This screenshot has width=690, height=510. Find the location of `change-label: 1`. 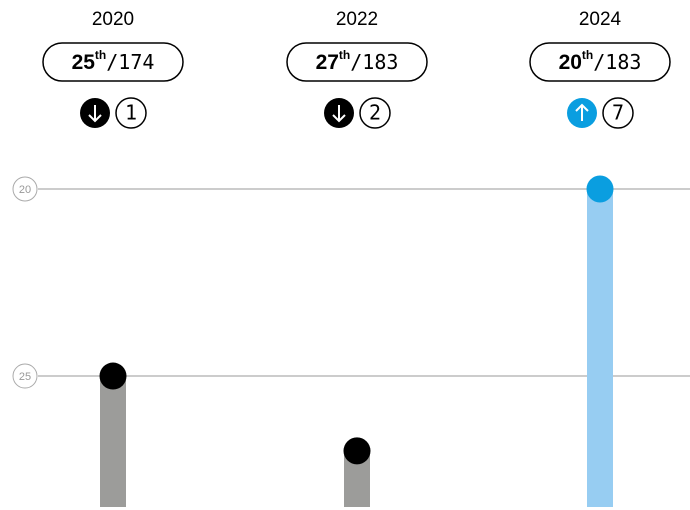

change-label: 1 is located at coordinates (131, 113).